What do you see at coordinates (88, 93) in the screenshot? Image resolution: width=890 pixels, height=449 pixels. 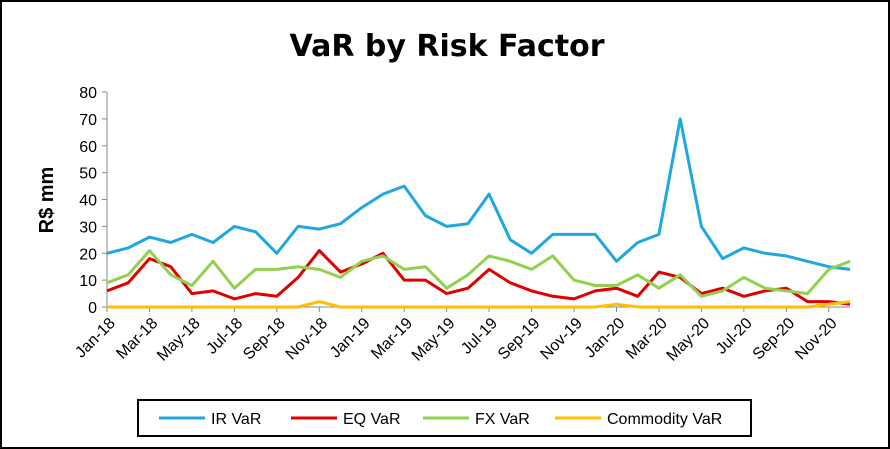 I see `y-tick-label: 80` at bounding box center [88, 93].